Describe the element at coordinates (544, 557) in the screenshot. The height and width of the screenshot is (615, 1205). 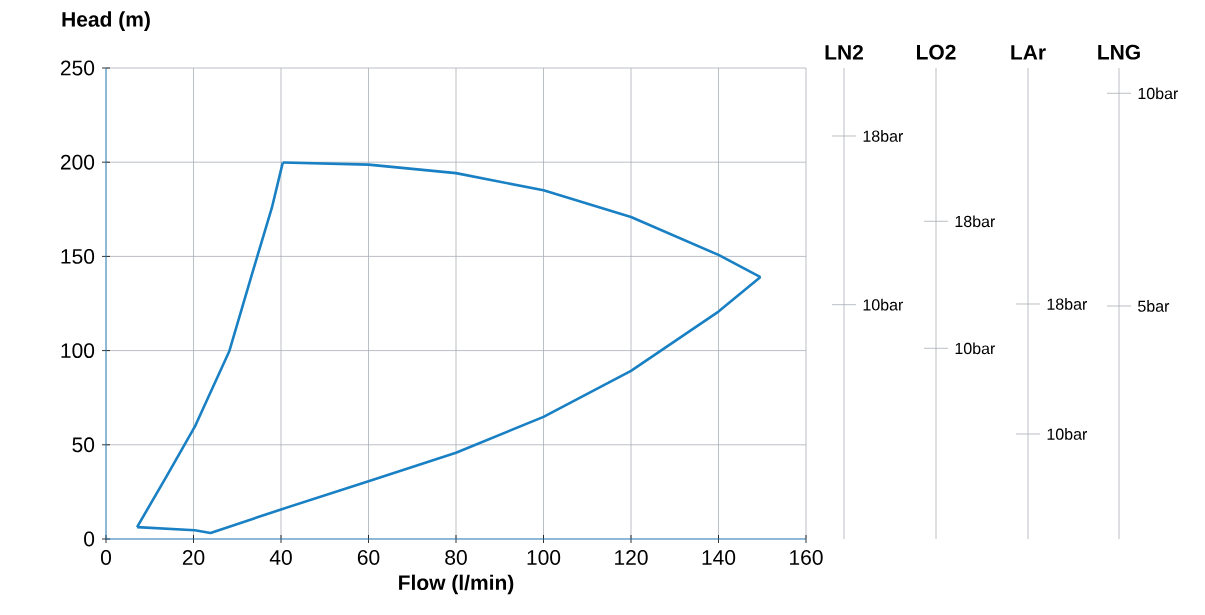
I see `x-tick-label: 100` at that location.